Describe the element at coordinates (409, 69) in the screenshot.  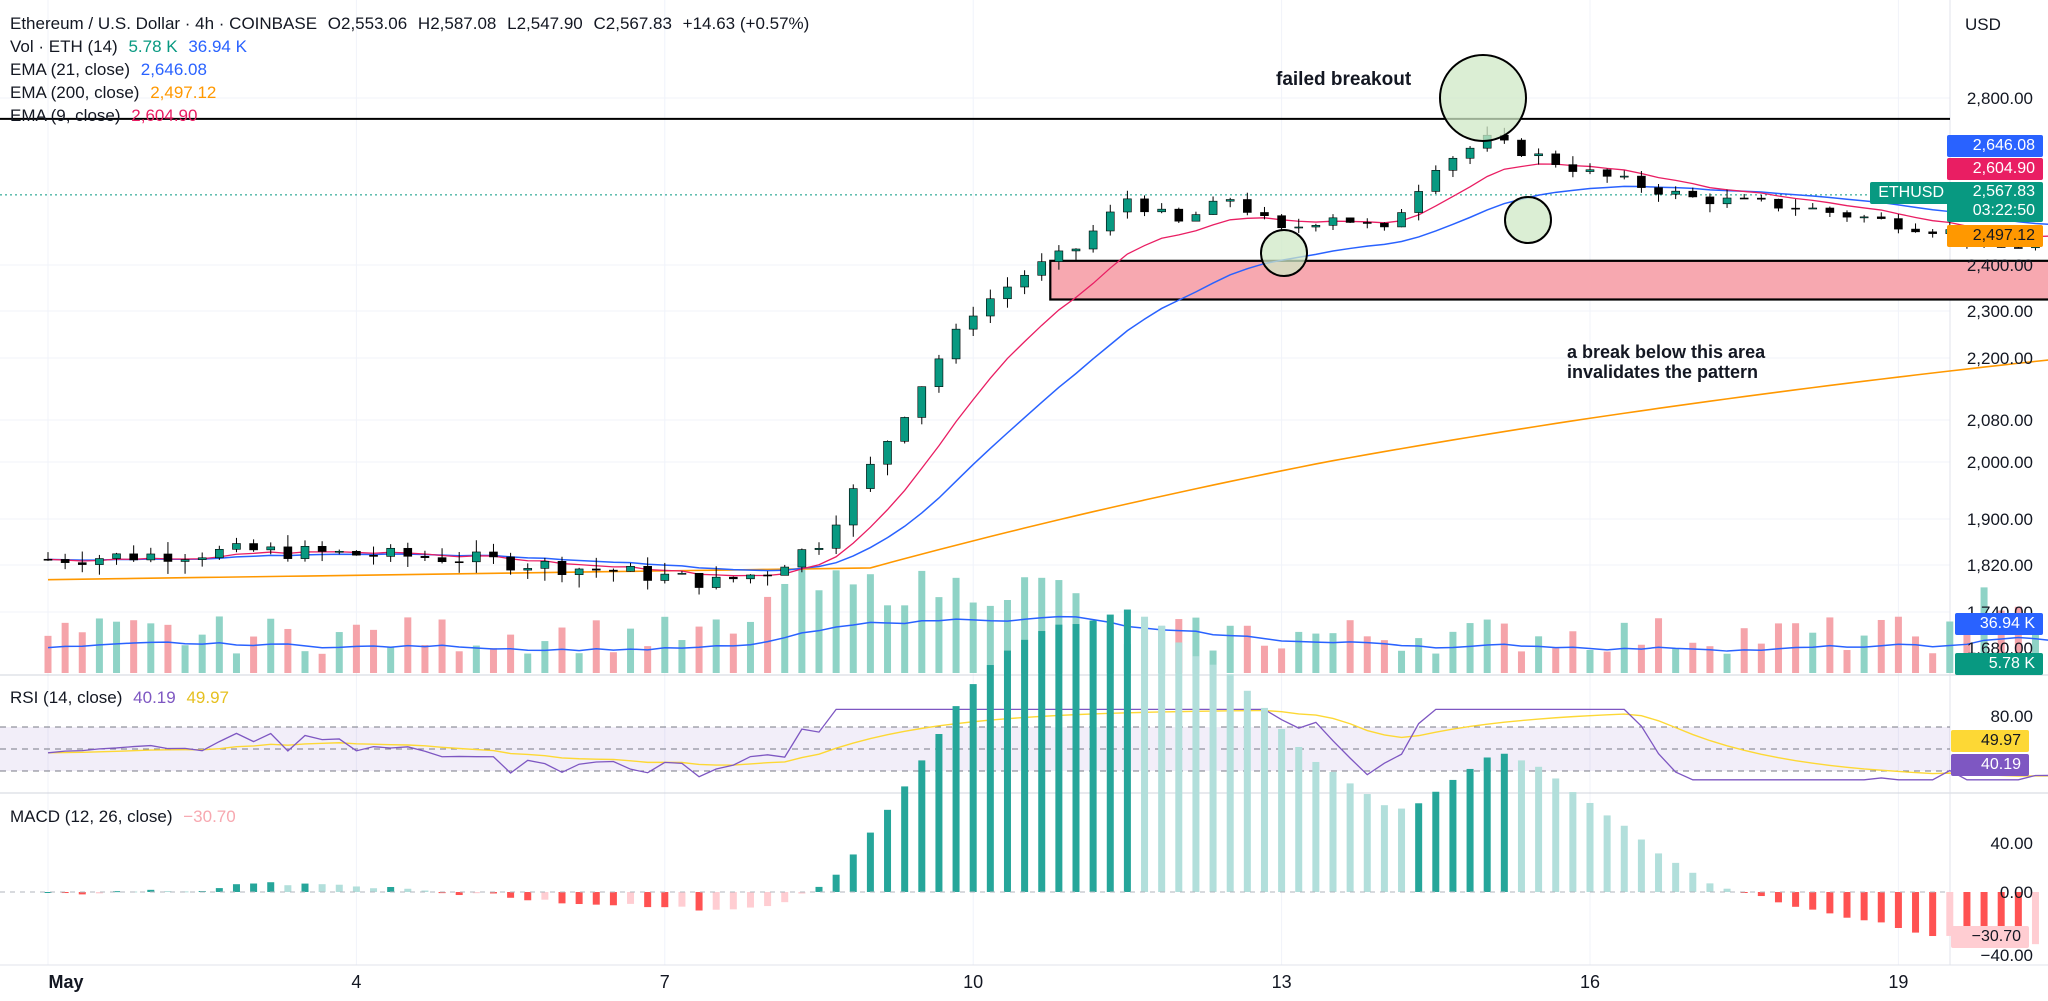
I see `ema21-legend-row: EMA (21, close) 2,646.08` at that location.